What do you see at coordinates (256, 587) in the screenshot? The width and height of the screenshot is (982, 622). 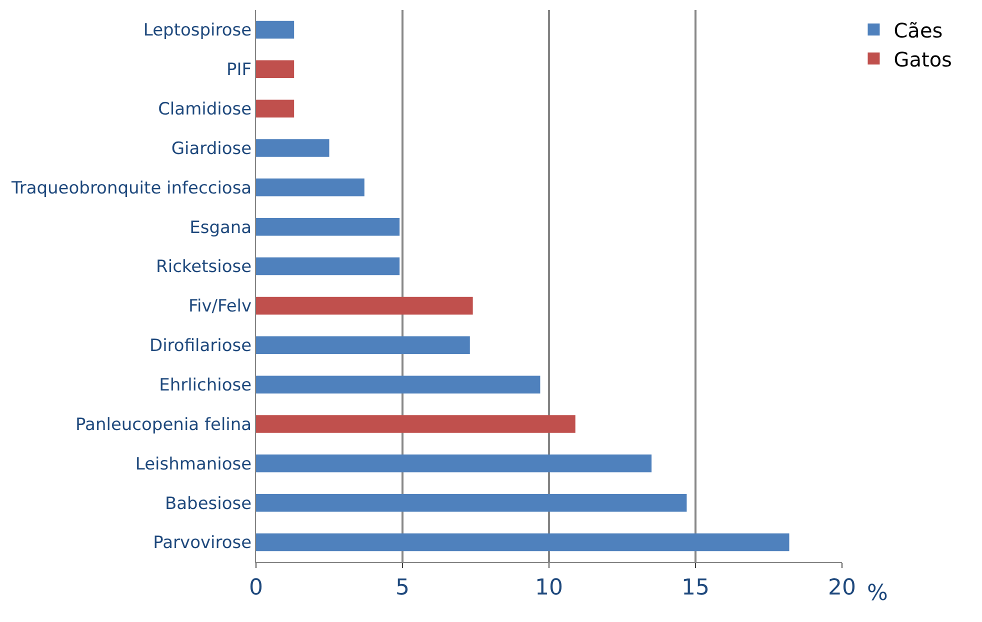 I see `x-tick-label: 0` at bounding box center [256, 587].